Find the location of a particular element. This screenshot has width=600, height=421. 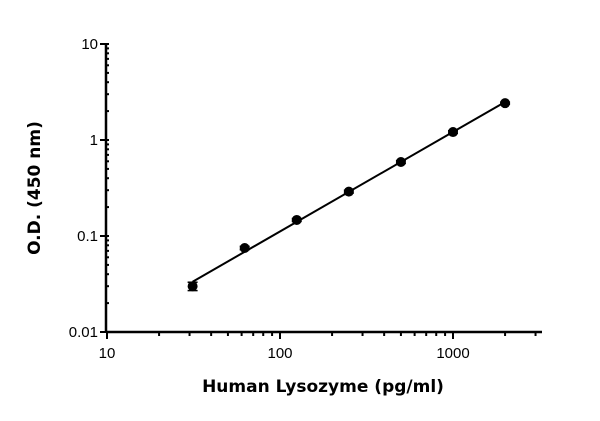

y-axis-title: O.D. (450 nm) is located at coordinates (35, 188).